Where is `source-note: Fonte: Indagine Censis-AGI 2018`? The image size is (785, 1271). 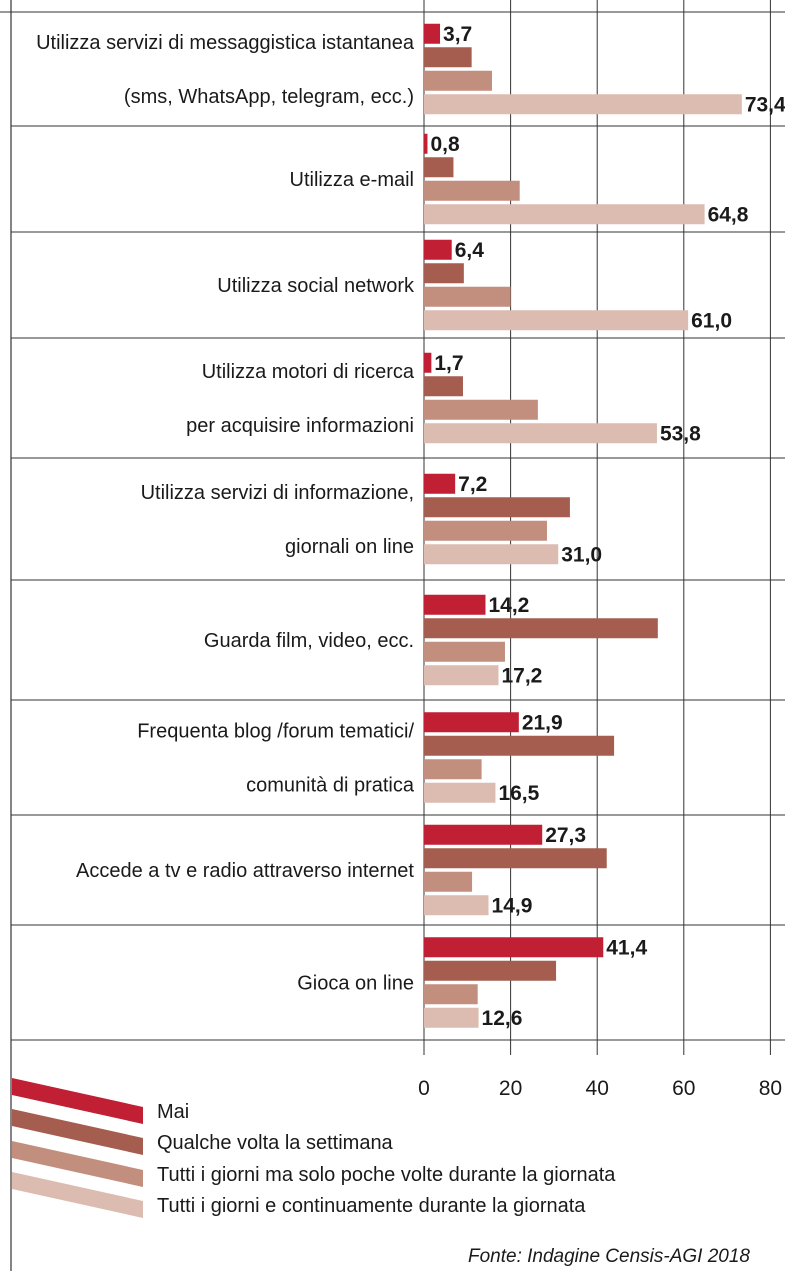 source-note: Fonte: Indagine Censis-AGI 2018 is located at coordinates (609, 1256).